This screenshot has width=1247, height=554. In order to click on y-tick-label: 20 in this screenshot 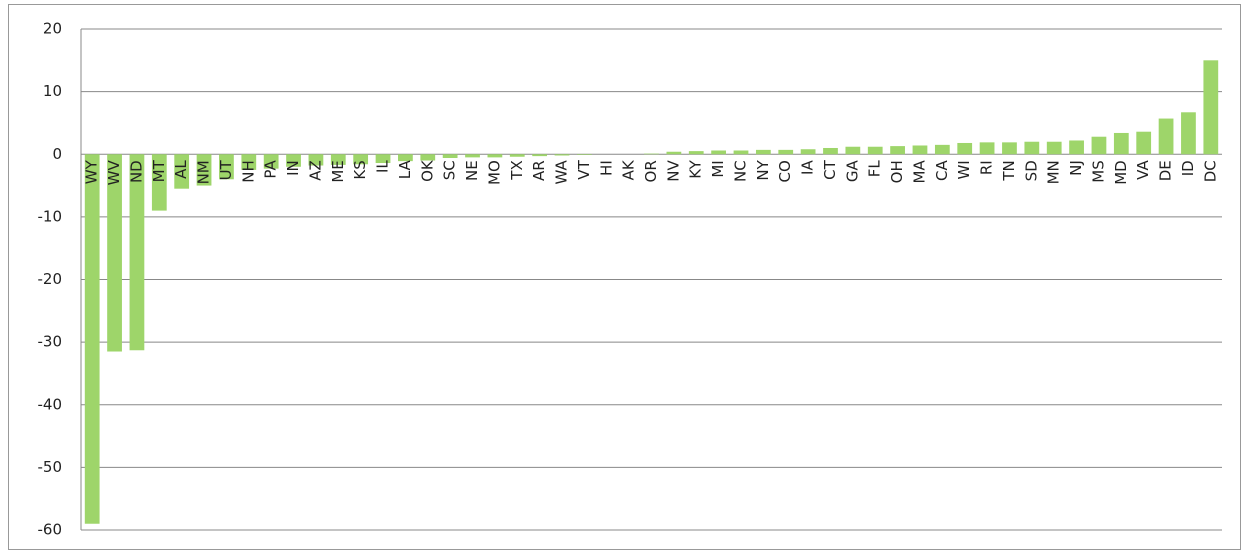, I will do `click(52, 29)`.